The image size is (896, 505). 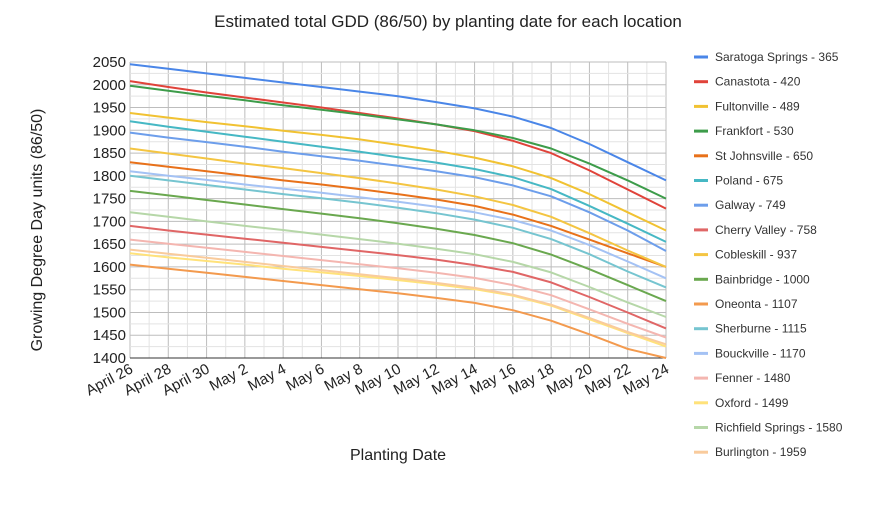 I want to click on y-tick-label: 1500, so click(x=109, y=312).